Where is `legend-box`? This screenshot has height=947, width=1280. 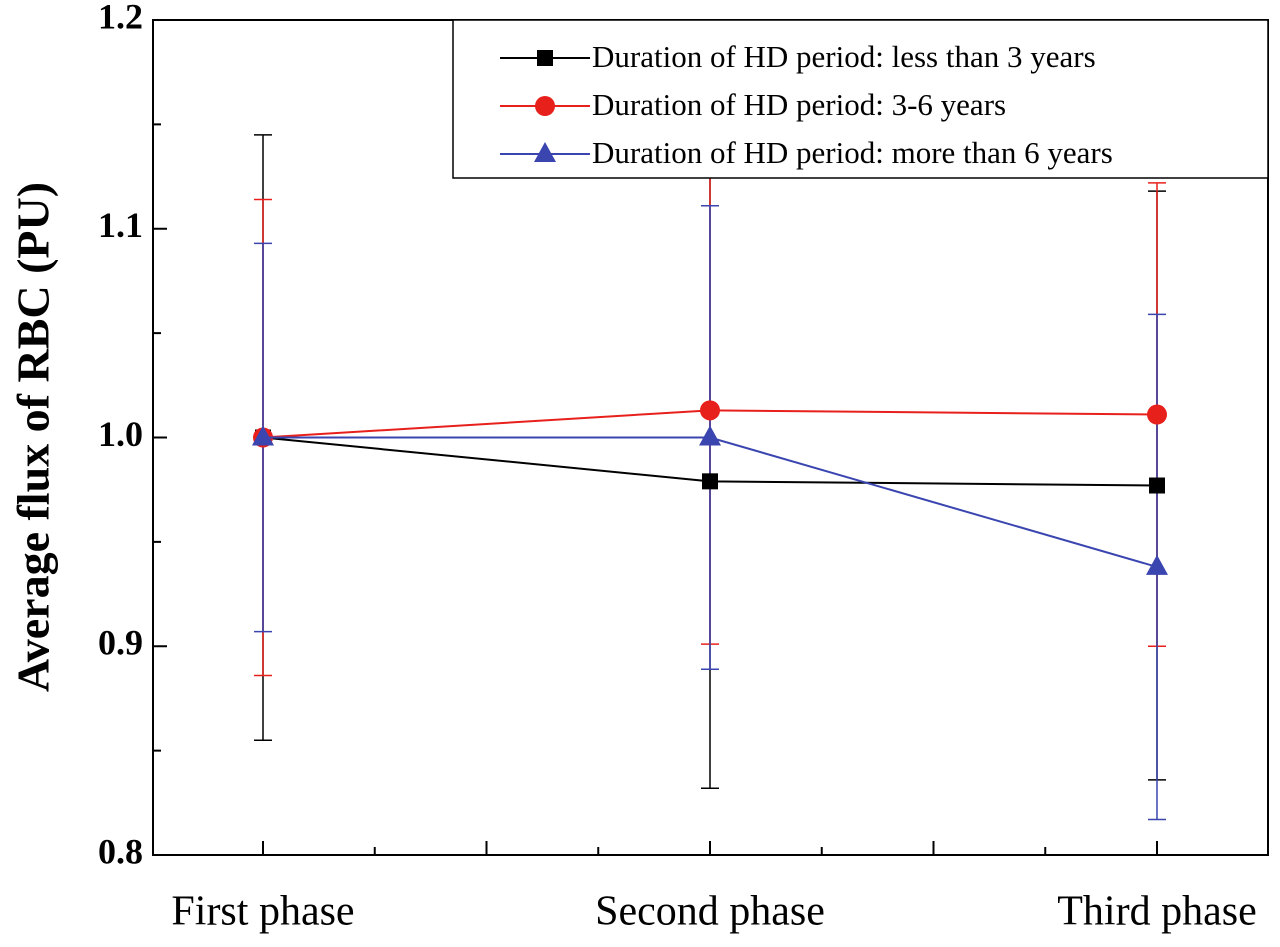
legend-box is located at coordinates (860, 99).